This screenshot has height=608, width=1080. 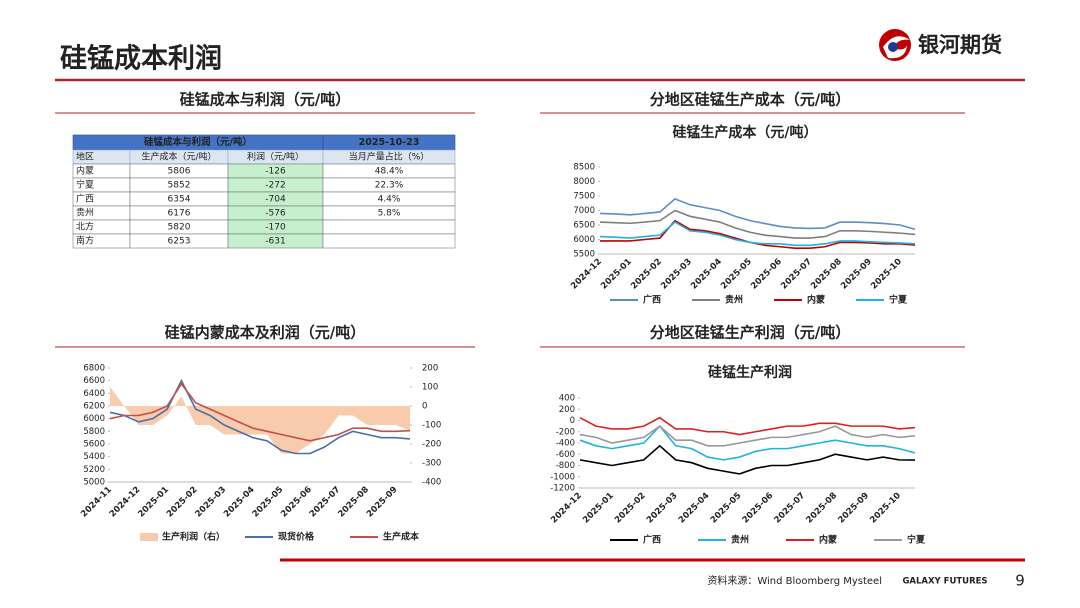 What do you see at coordinates (430, 369) in the screenshot?
I see `y2-tick-label: 200` at bounding box center [430, 369].